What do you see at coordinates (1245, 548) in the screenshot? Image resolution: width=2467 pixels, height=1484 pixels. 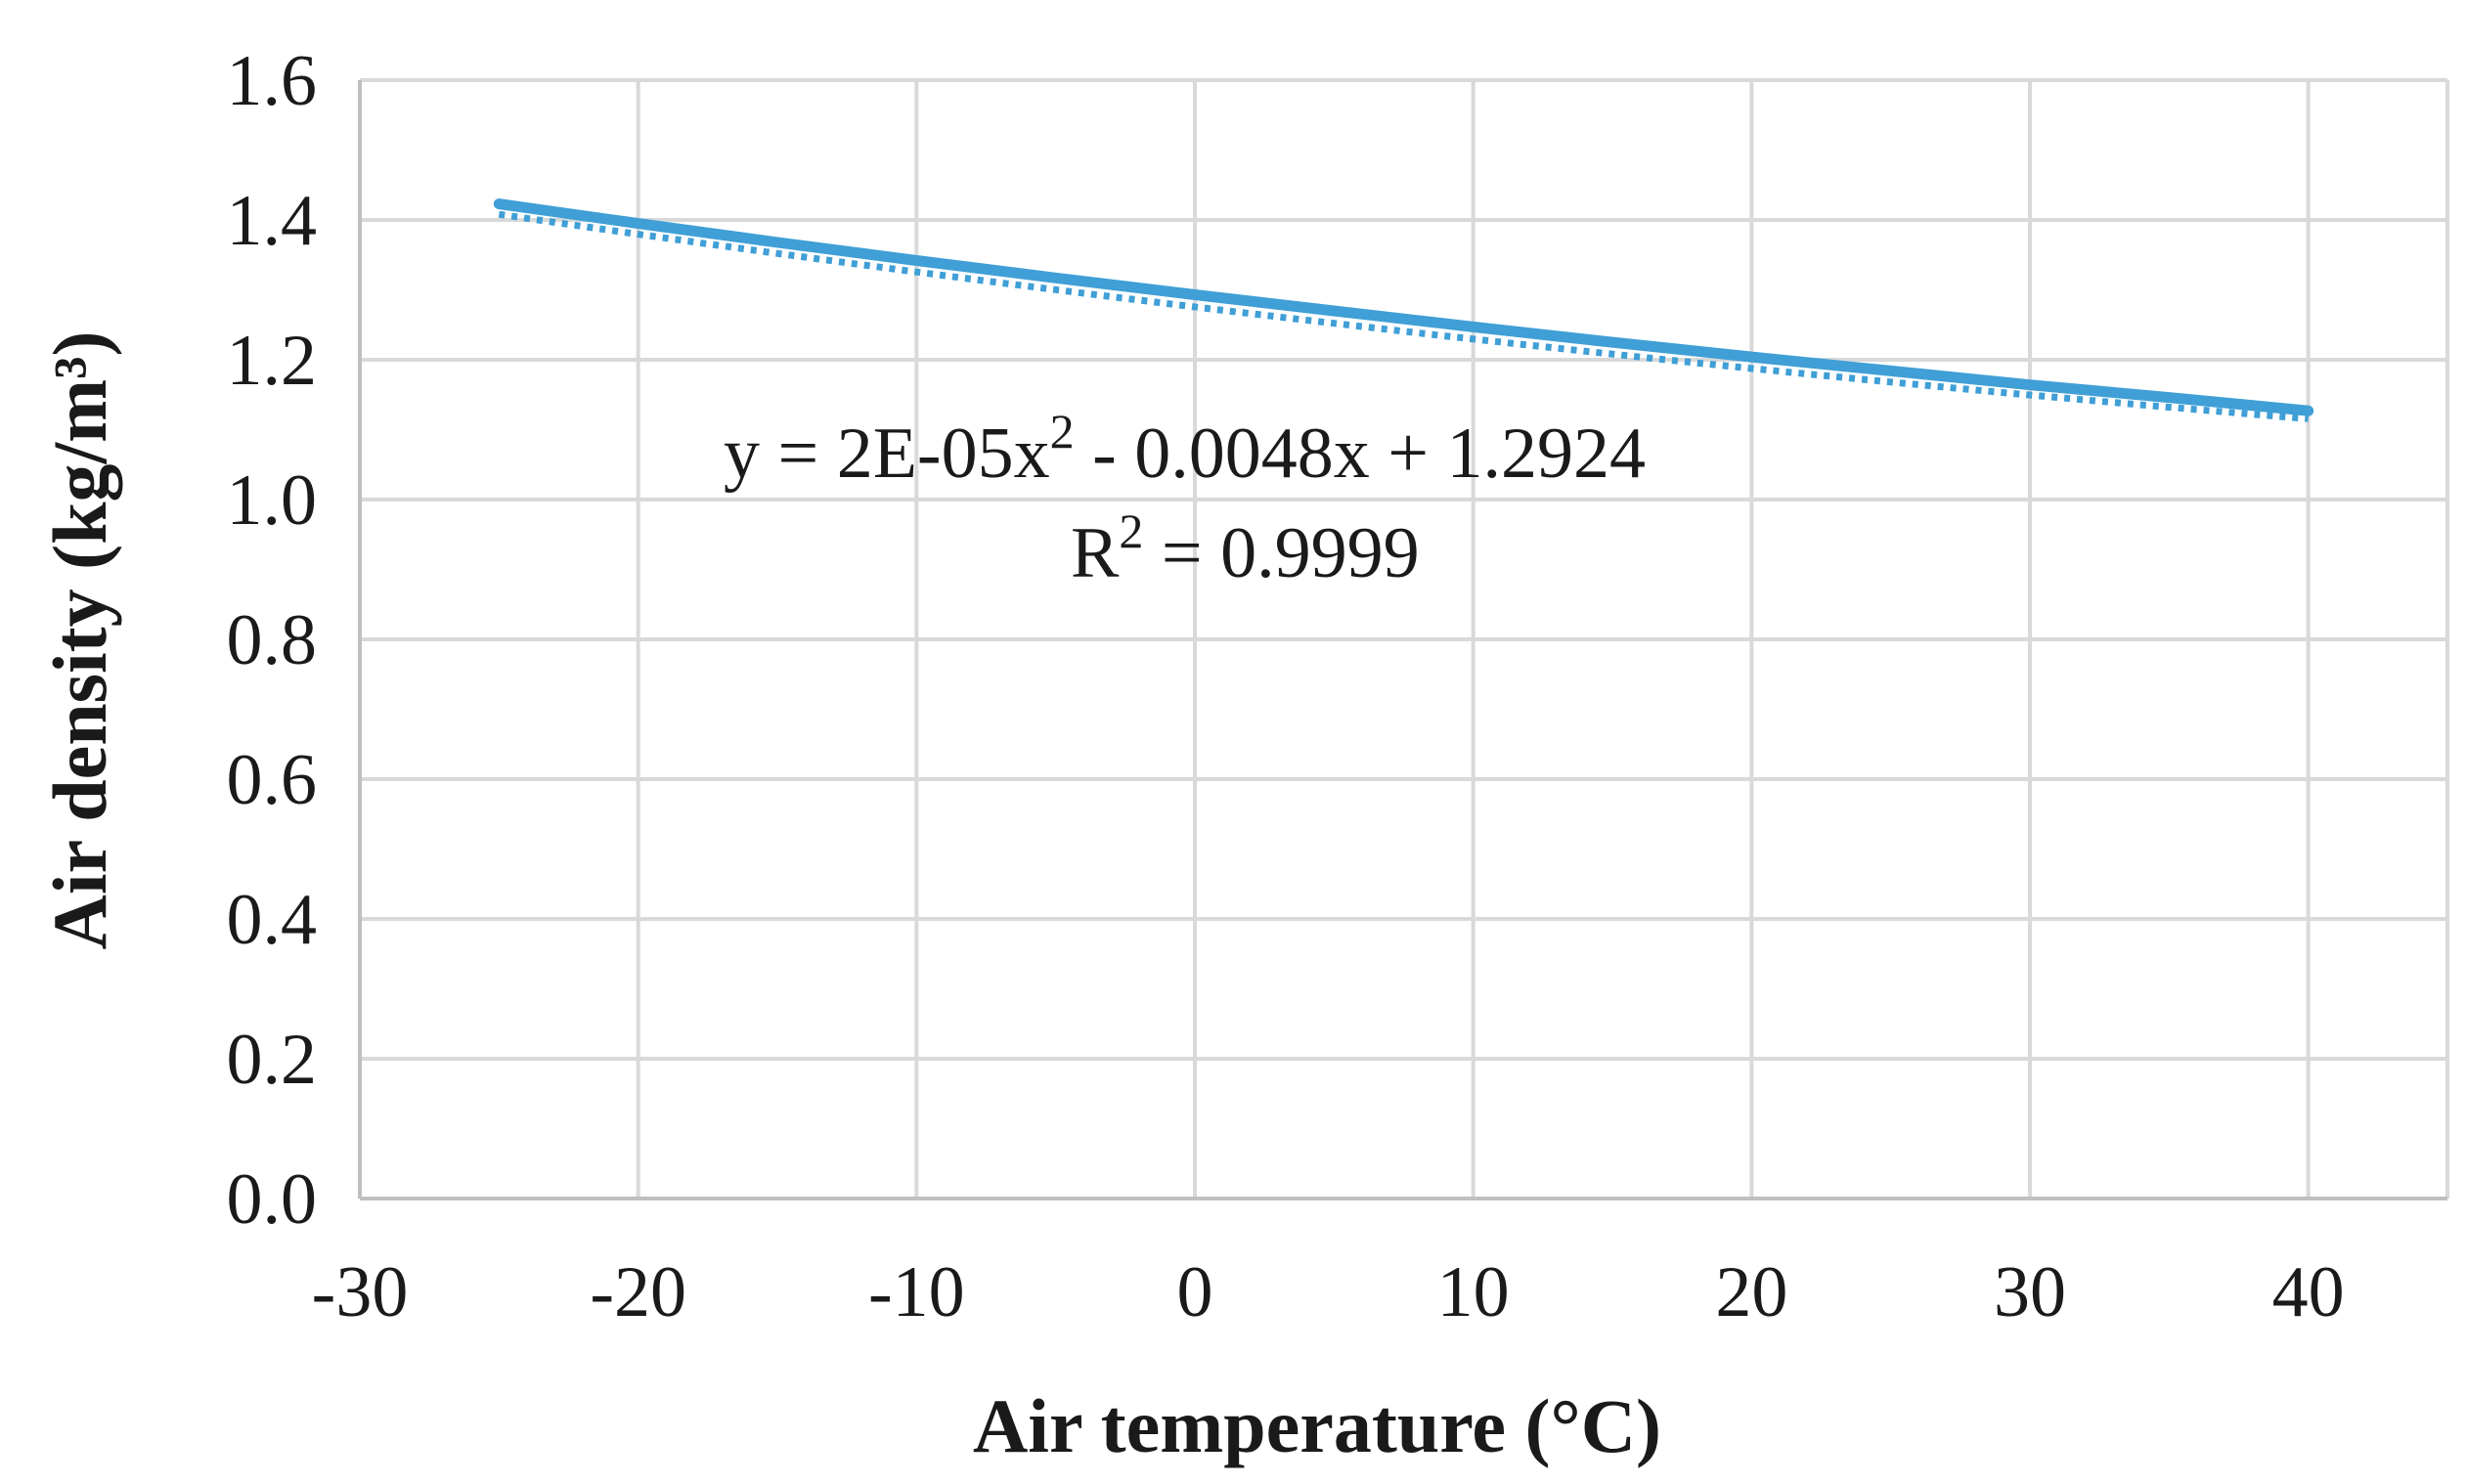 I see `r-squared-label: R2 = 0.9999` at bounding box center [1245, 548].